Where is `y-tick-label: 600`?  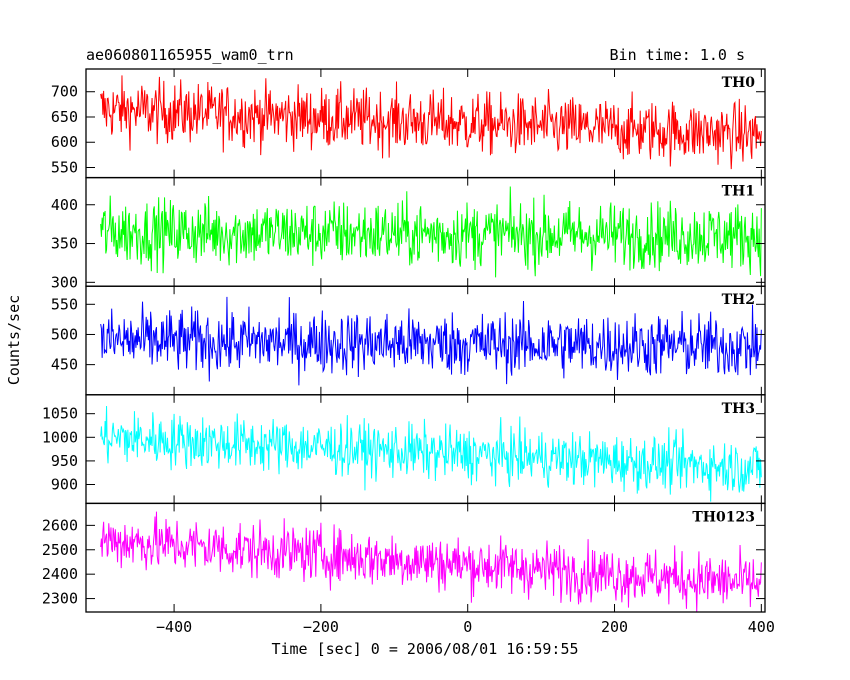 y-tick-label: 600 is located at coordinates (64, 142).